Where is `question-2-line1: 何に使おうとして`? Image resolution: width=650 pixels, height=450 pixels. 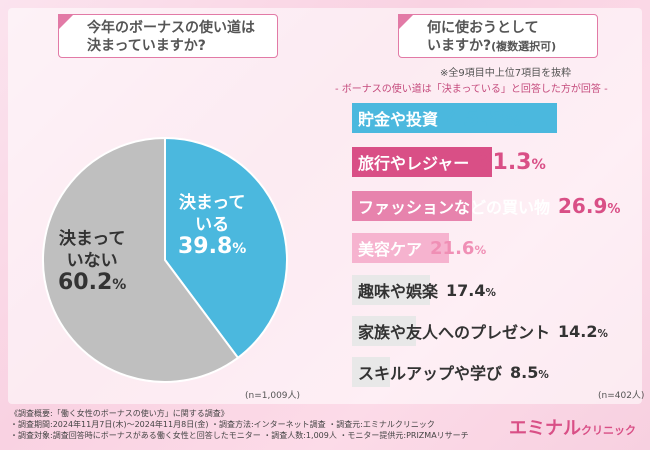 question-2-line1: 何に使おうとして is located at coordinates (483, 28).